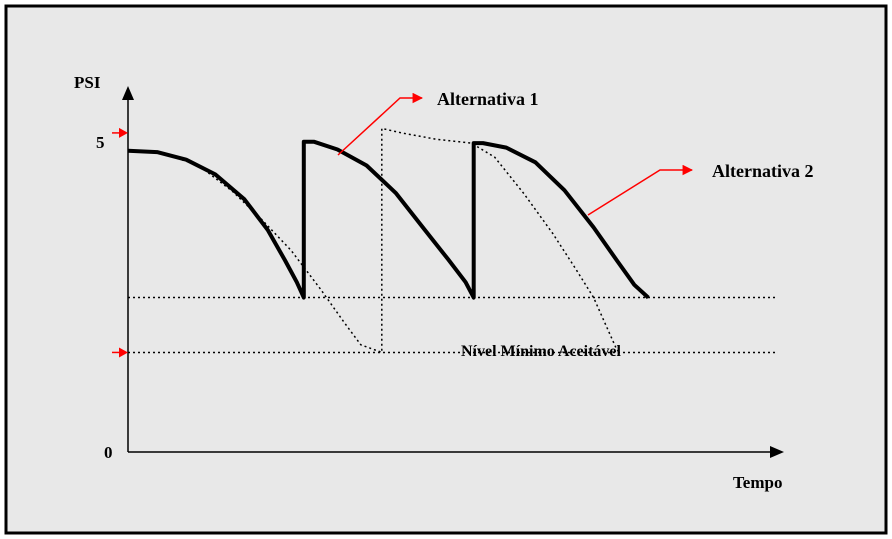 This screenshot has height=539, width=892. I want to click on annotation-alternativa-2: Alternativa 2, so click(700, 188).